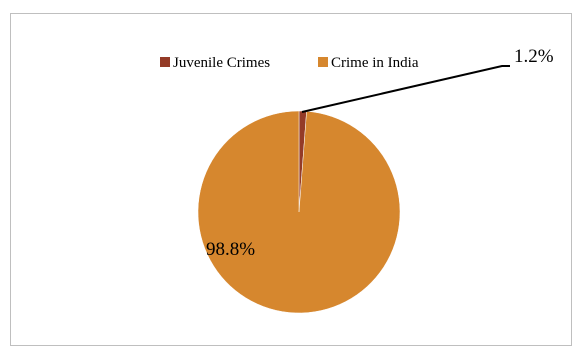 The image size is (583, 356). What do you see at coordinates (534, 56) in the screenshot?
I see `data-label-juvenile-crimes: 1.2%` at bounding box center [534, 56].